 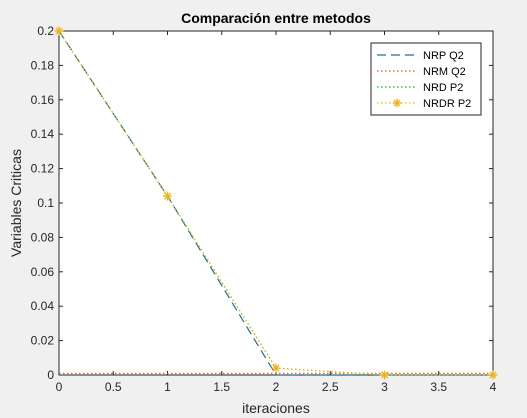 What do you see at coordinates (444, 72) in the screenshot?
I see `legend-label-nrm-q2: NRM Q2` at bounding box center [444, 72].